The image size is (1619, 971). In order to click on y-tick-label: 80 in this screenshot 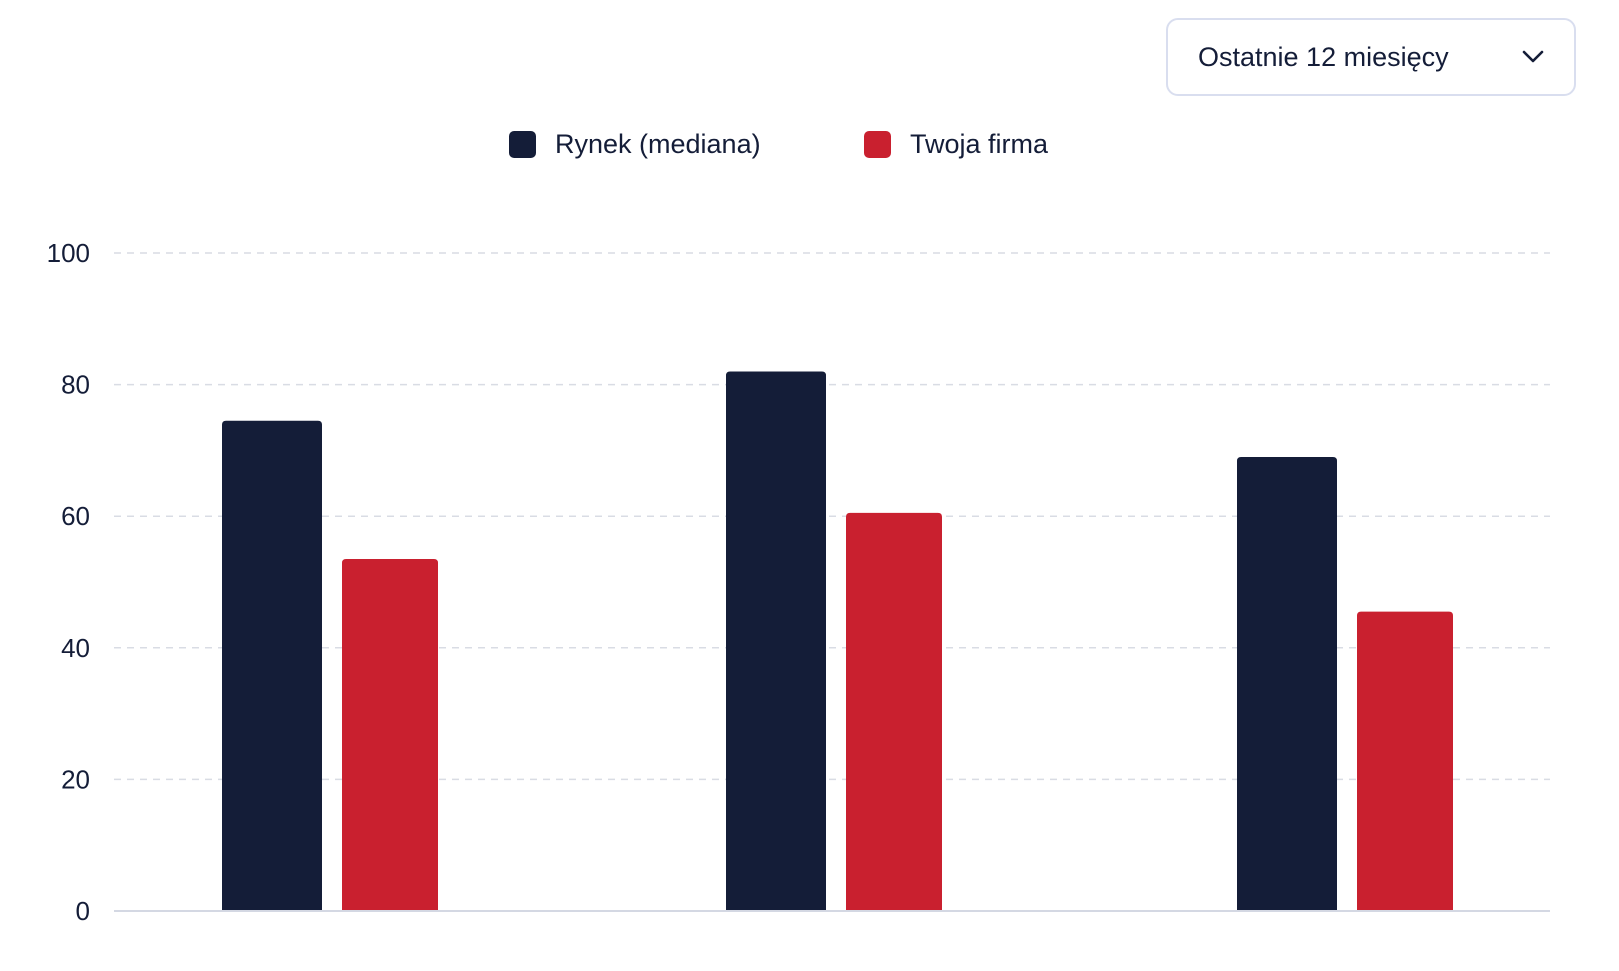, I will do `click(75, 385)`.